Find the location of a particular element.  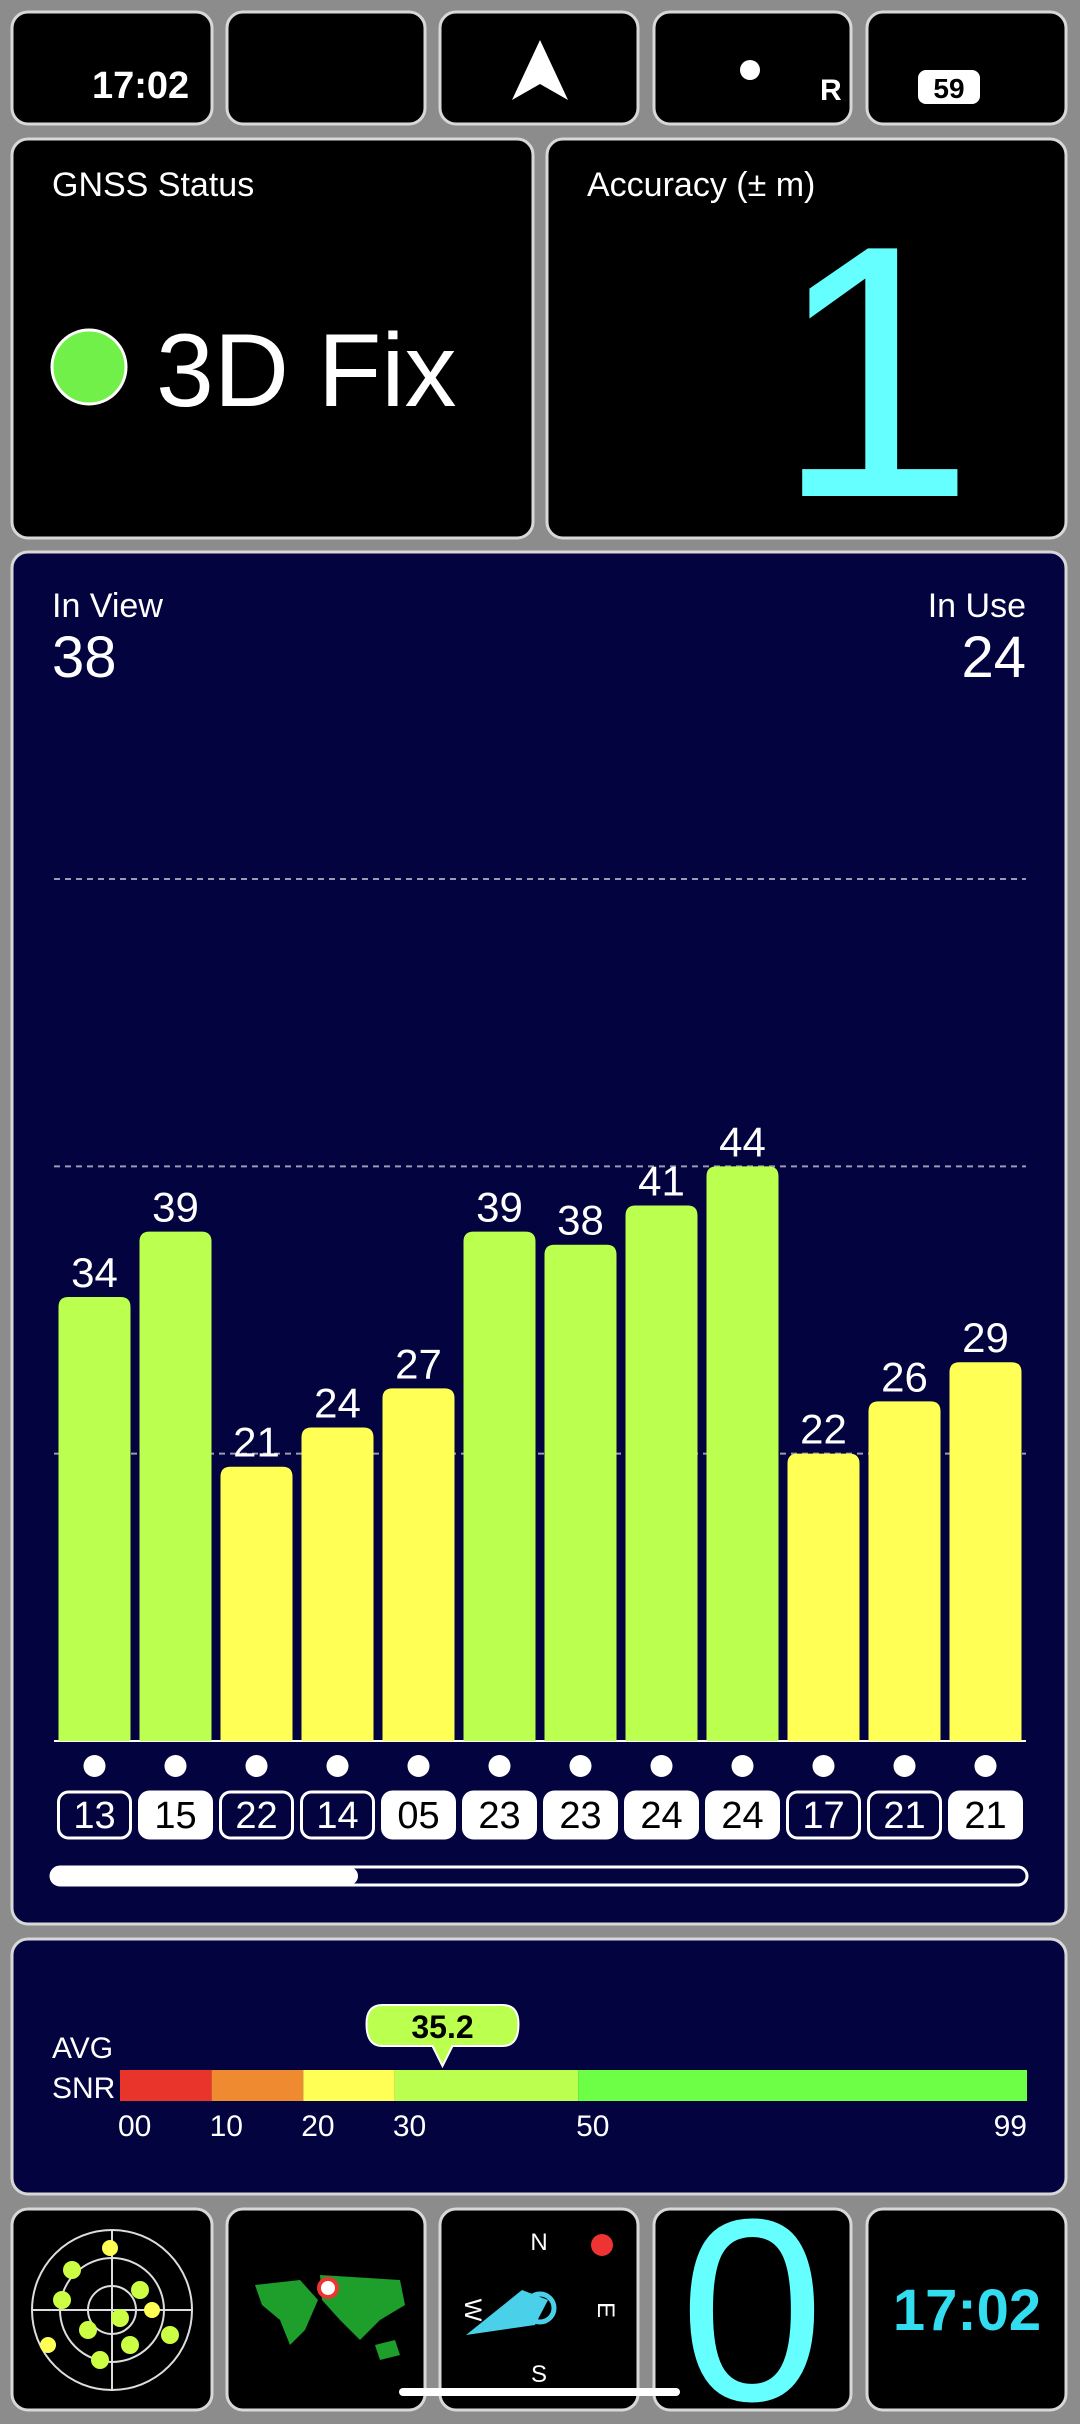

satellite-id: 22 is located at coordinates (256, 1816).